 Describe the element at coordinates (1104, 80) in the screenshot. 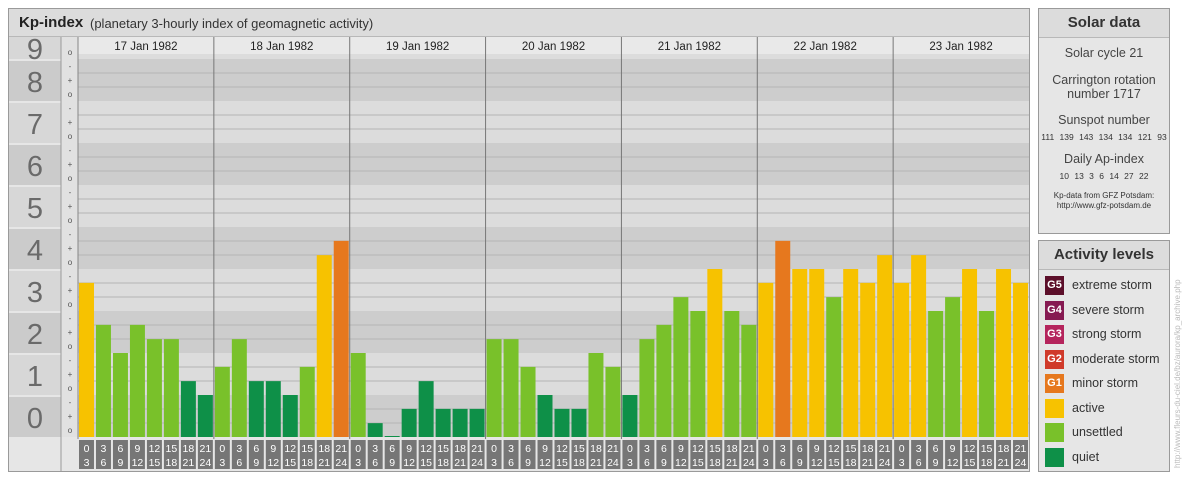

I see `carrington-label: Carrington rotation` at that location.